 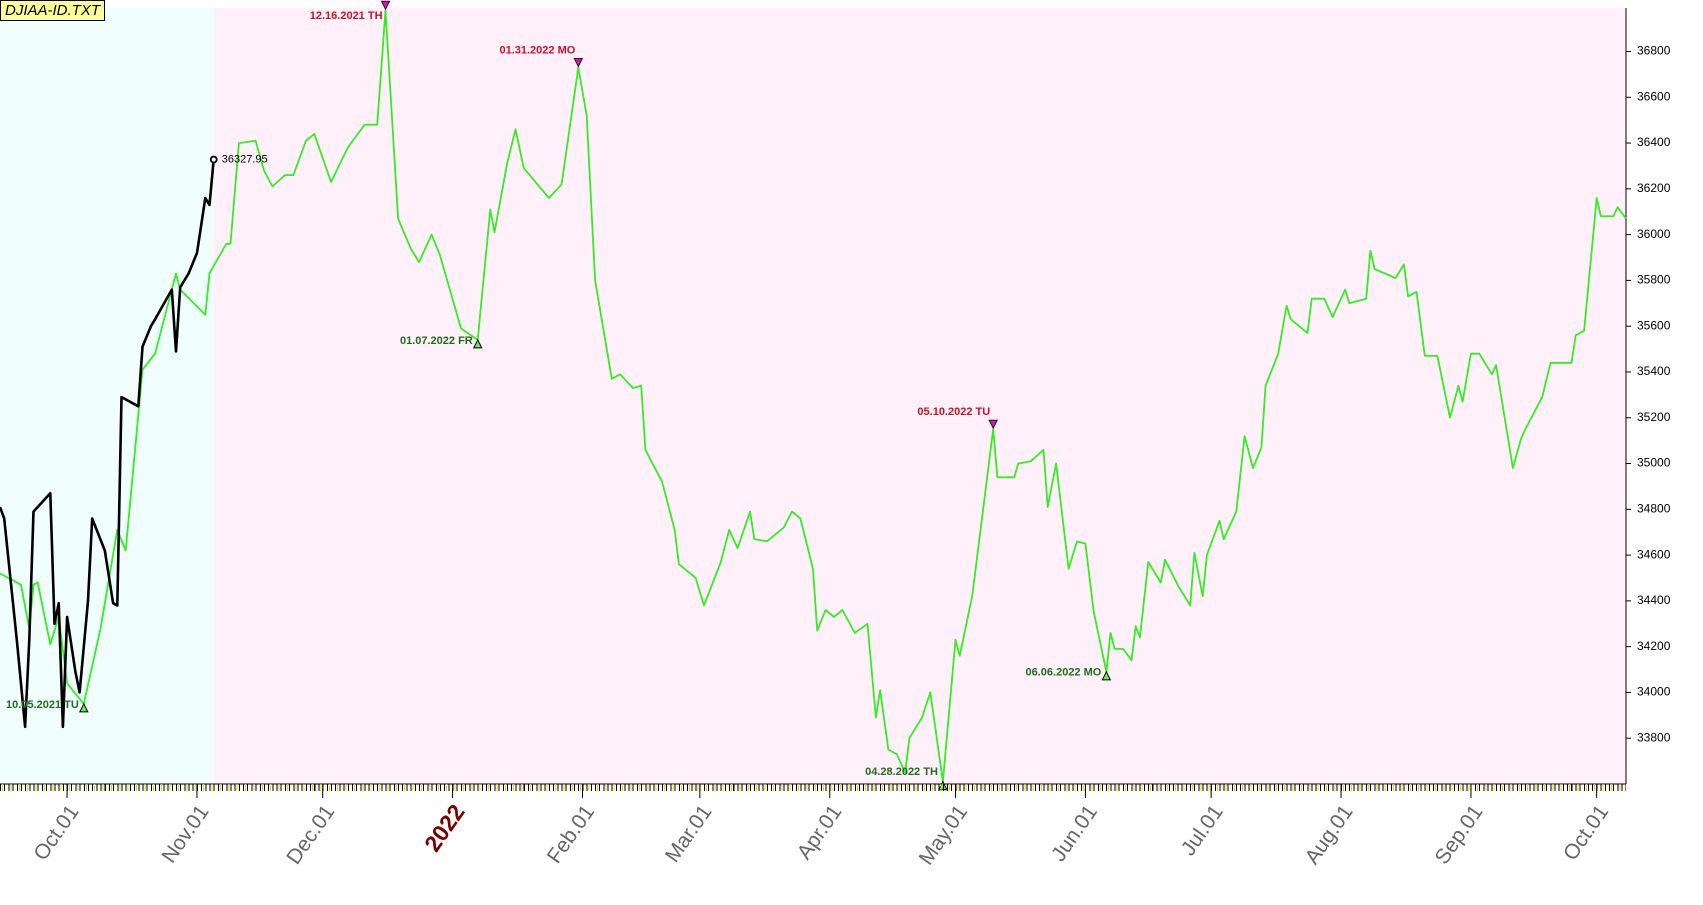 What do you see at coordinates (1654, 142) in the screenshot?
I see `y-tick-label: 36400` at bounding box center [1654, 142].